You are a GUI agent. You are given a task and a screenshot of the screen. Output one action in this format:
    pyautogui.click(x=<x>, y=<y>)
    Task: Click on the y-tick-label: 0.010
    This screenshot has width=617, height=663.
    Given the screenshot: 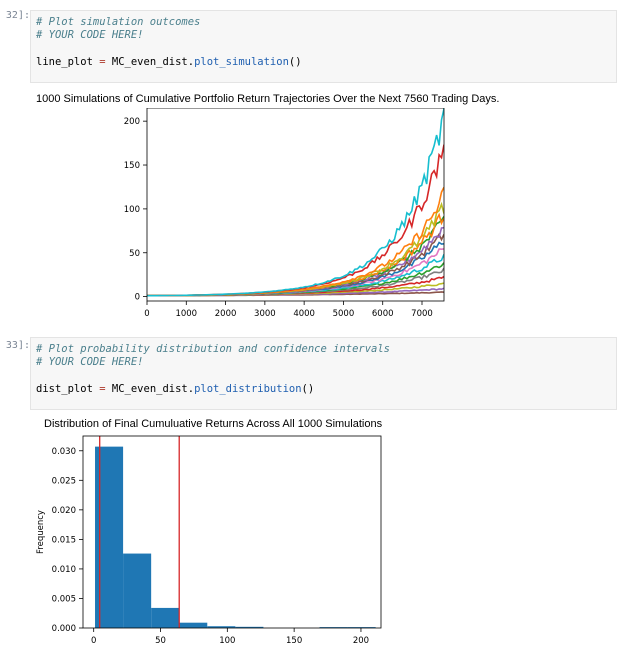 What is the action you would take?
    pyautogui.click(x=64, y=570)
    